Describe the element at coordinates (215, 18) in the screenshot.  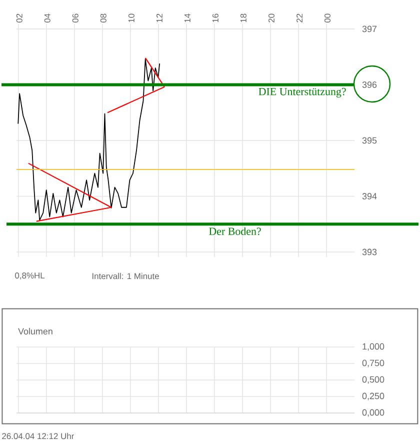
I see `x-tick-label: 16` at that location.